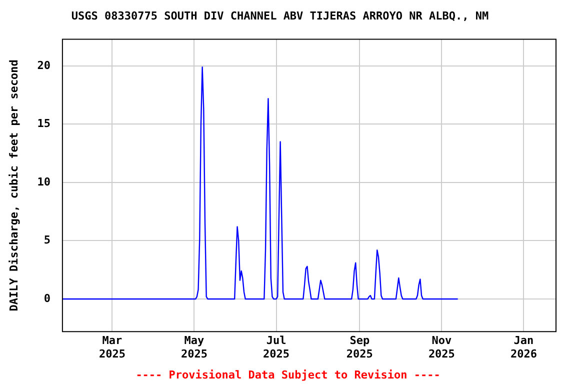 This screenshot has width=576, height=384. I want to click on y-tick-label: 0, so click(47, 298).